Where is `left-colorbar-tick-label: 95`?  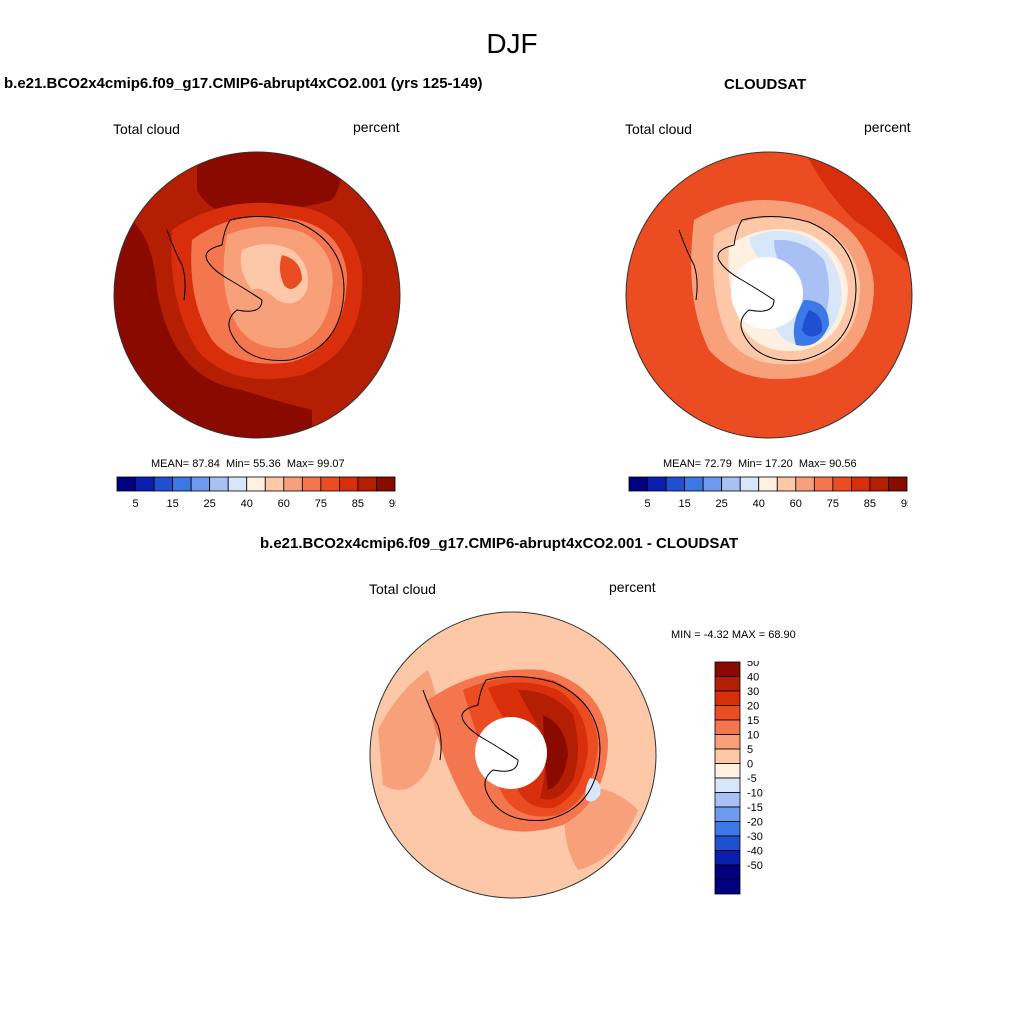
left-colorbar-tick-label: 95 is located at coordinates (392, 504).